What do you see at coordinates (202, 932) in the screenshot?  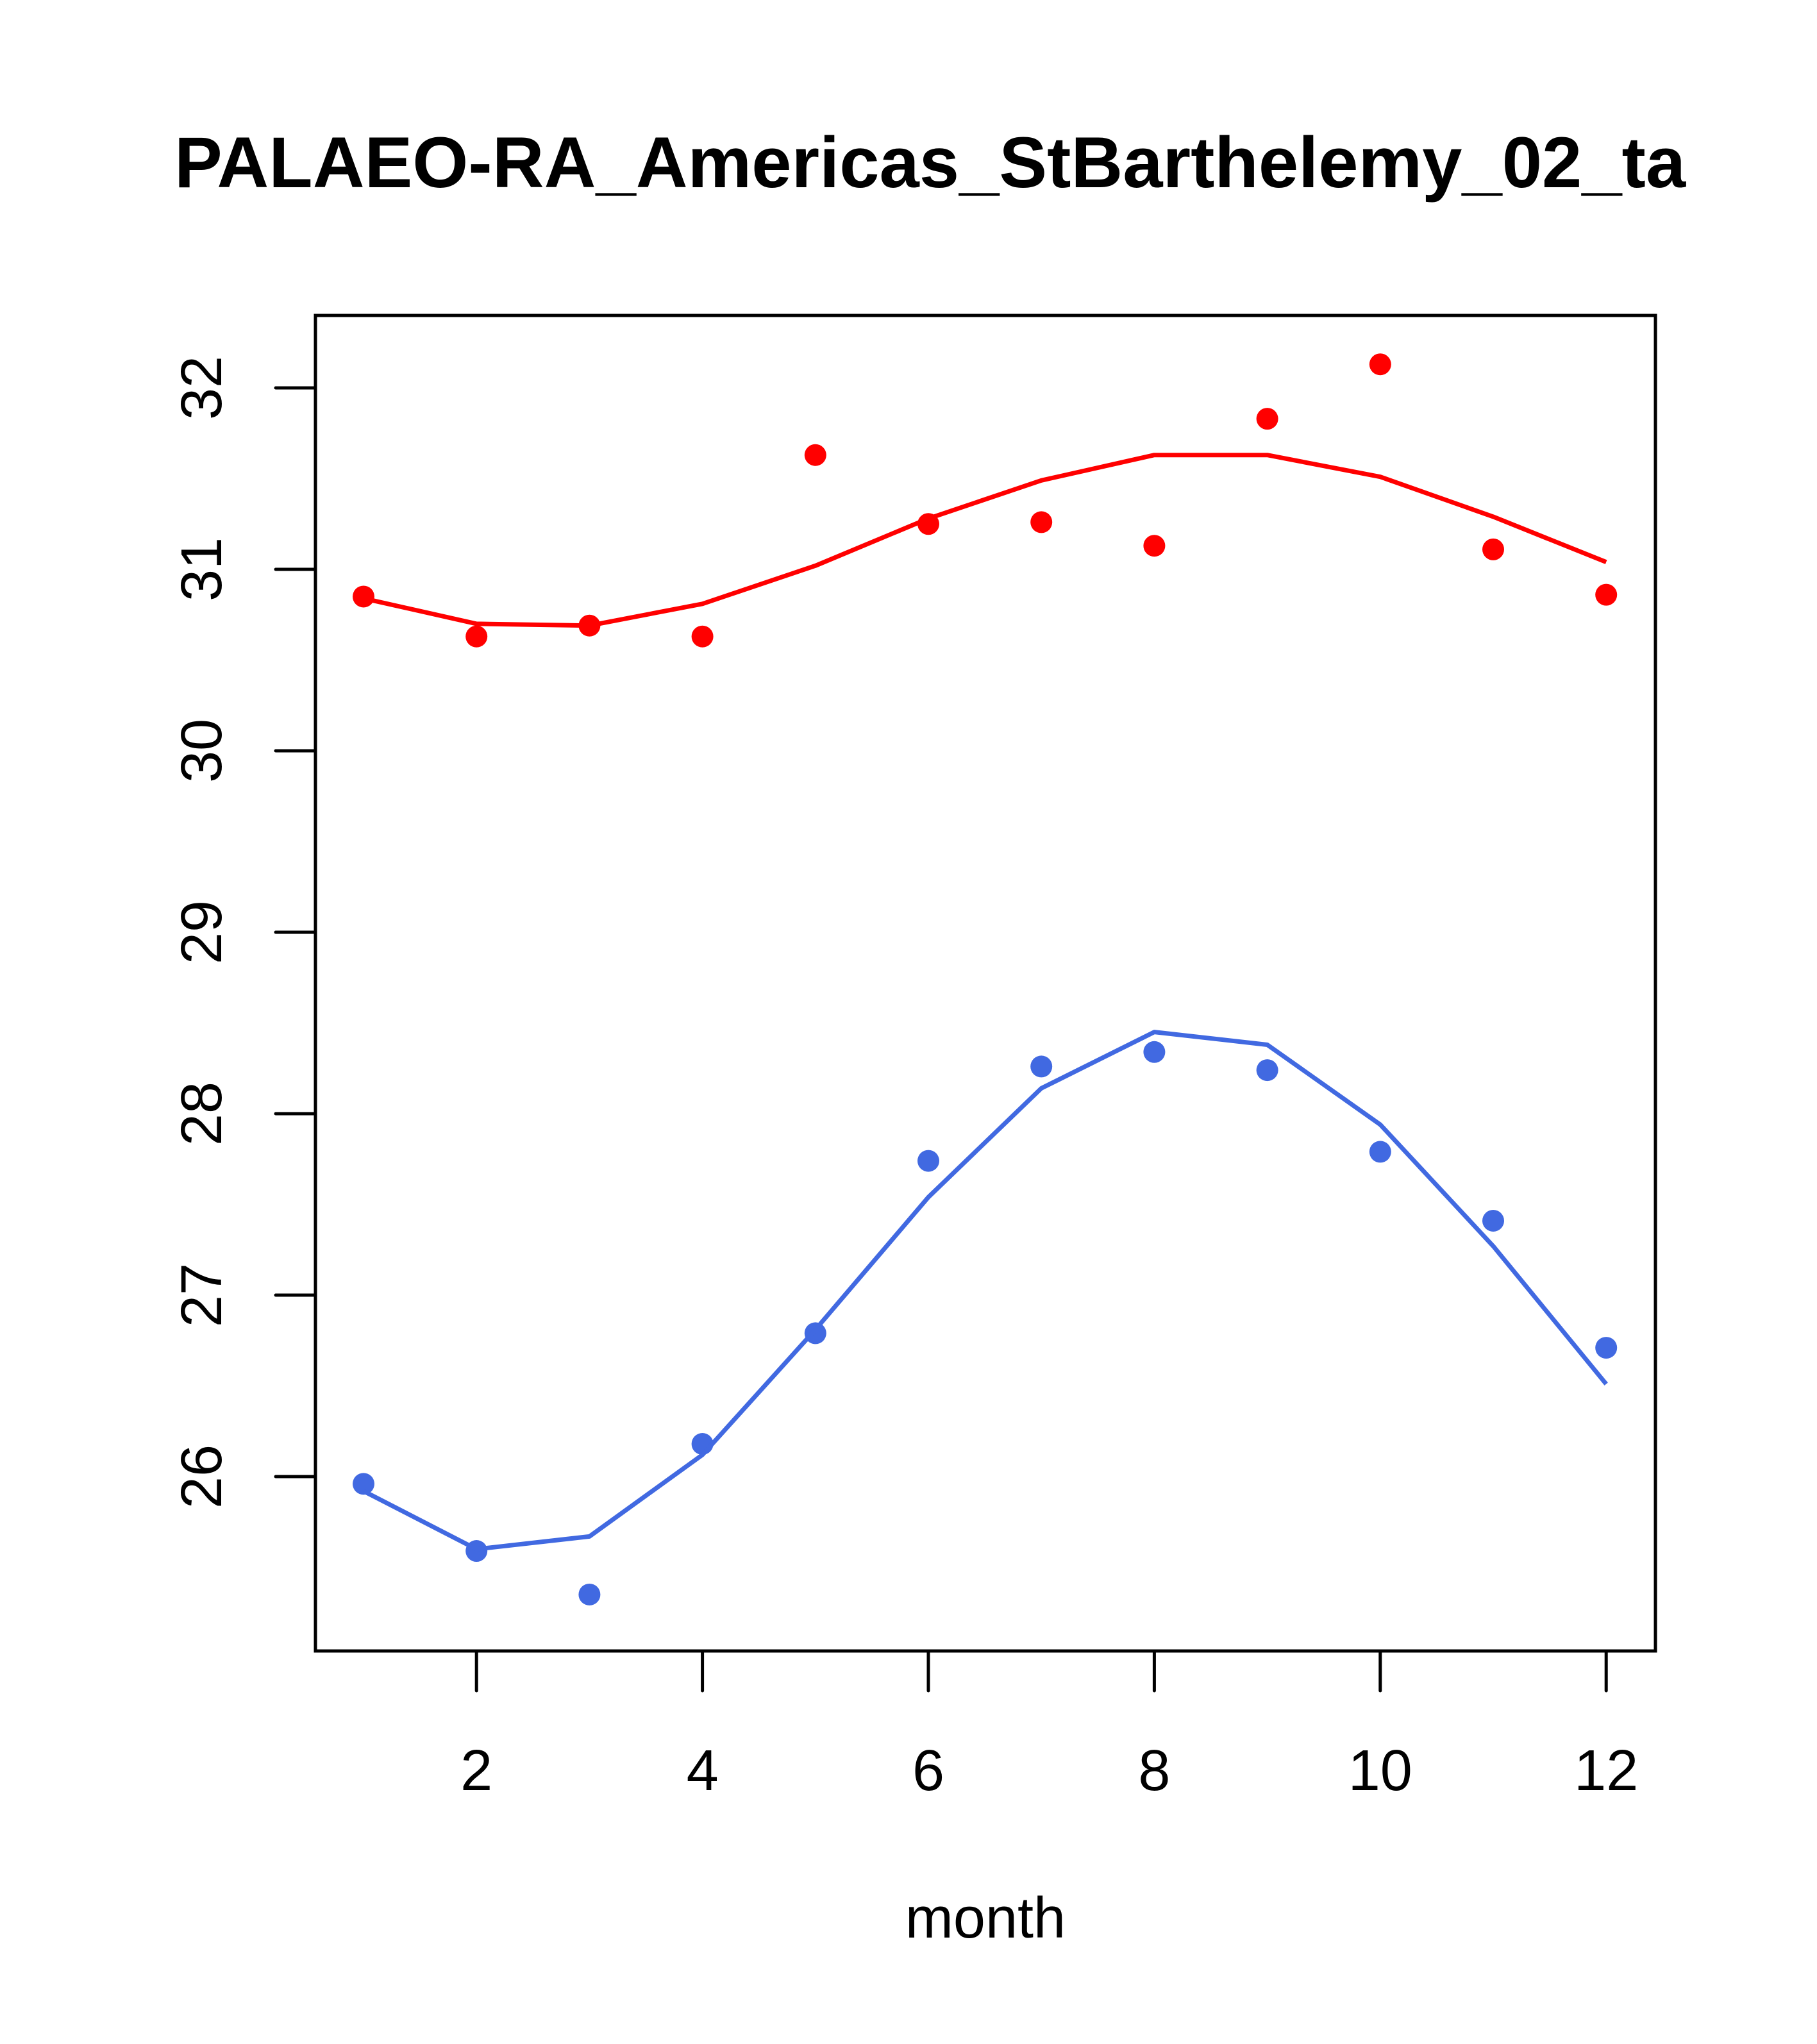 I see `y-tick-label: 29` at bounding box center [202, 932].